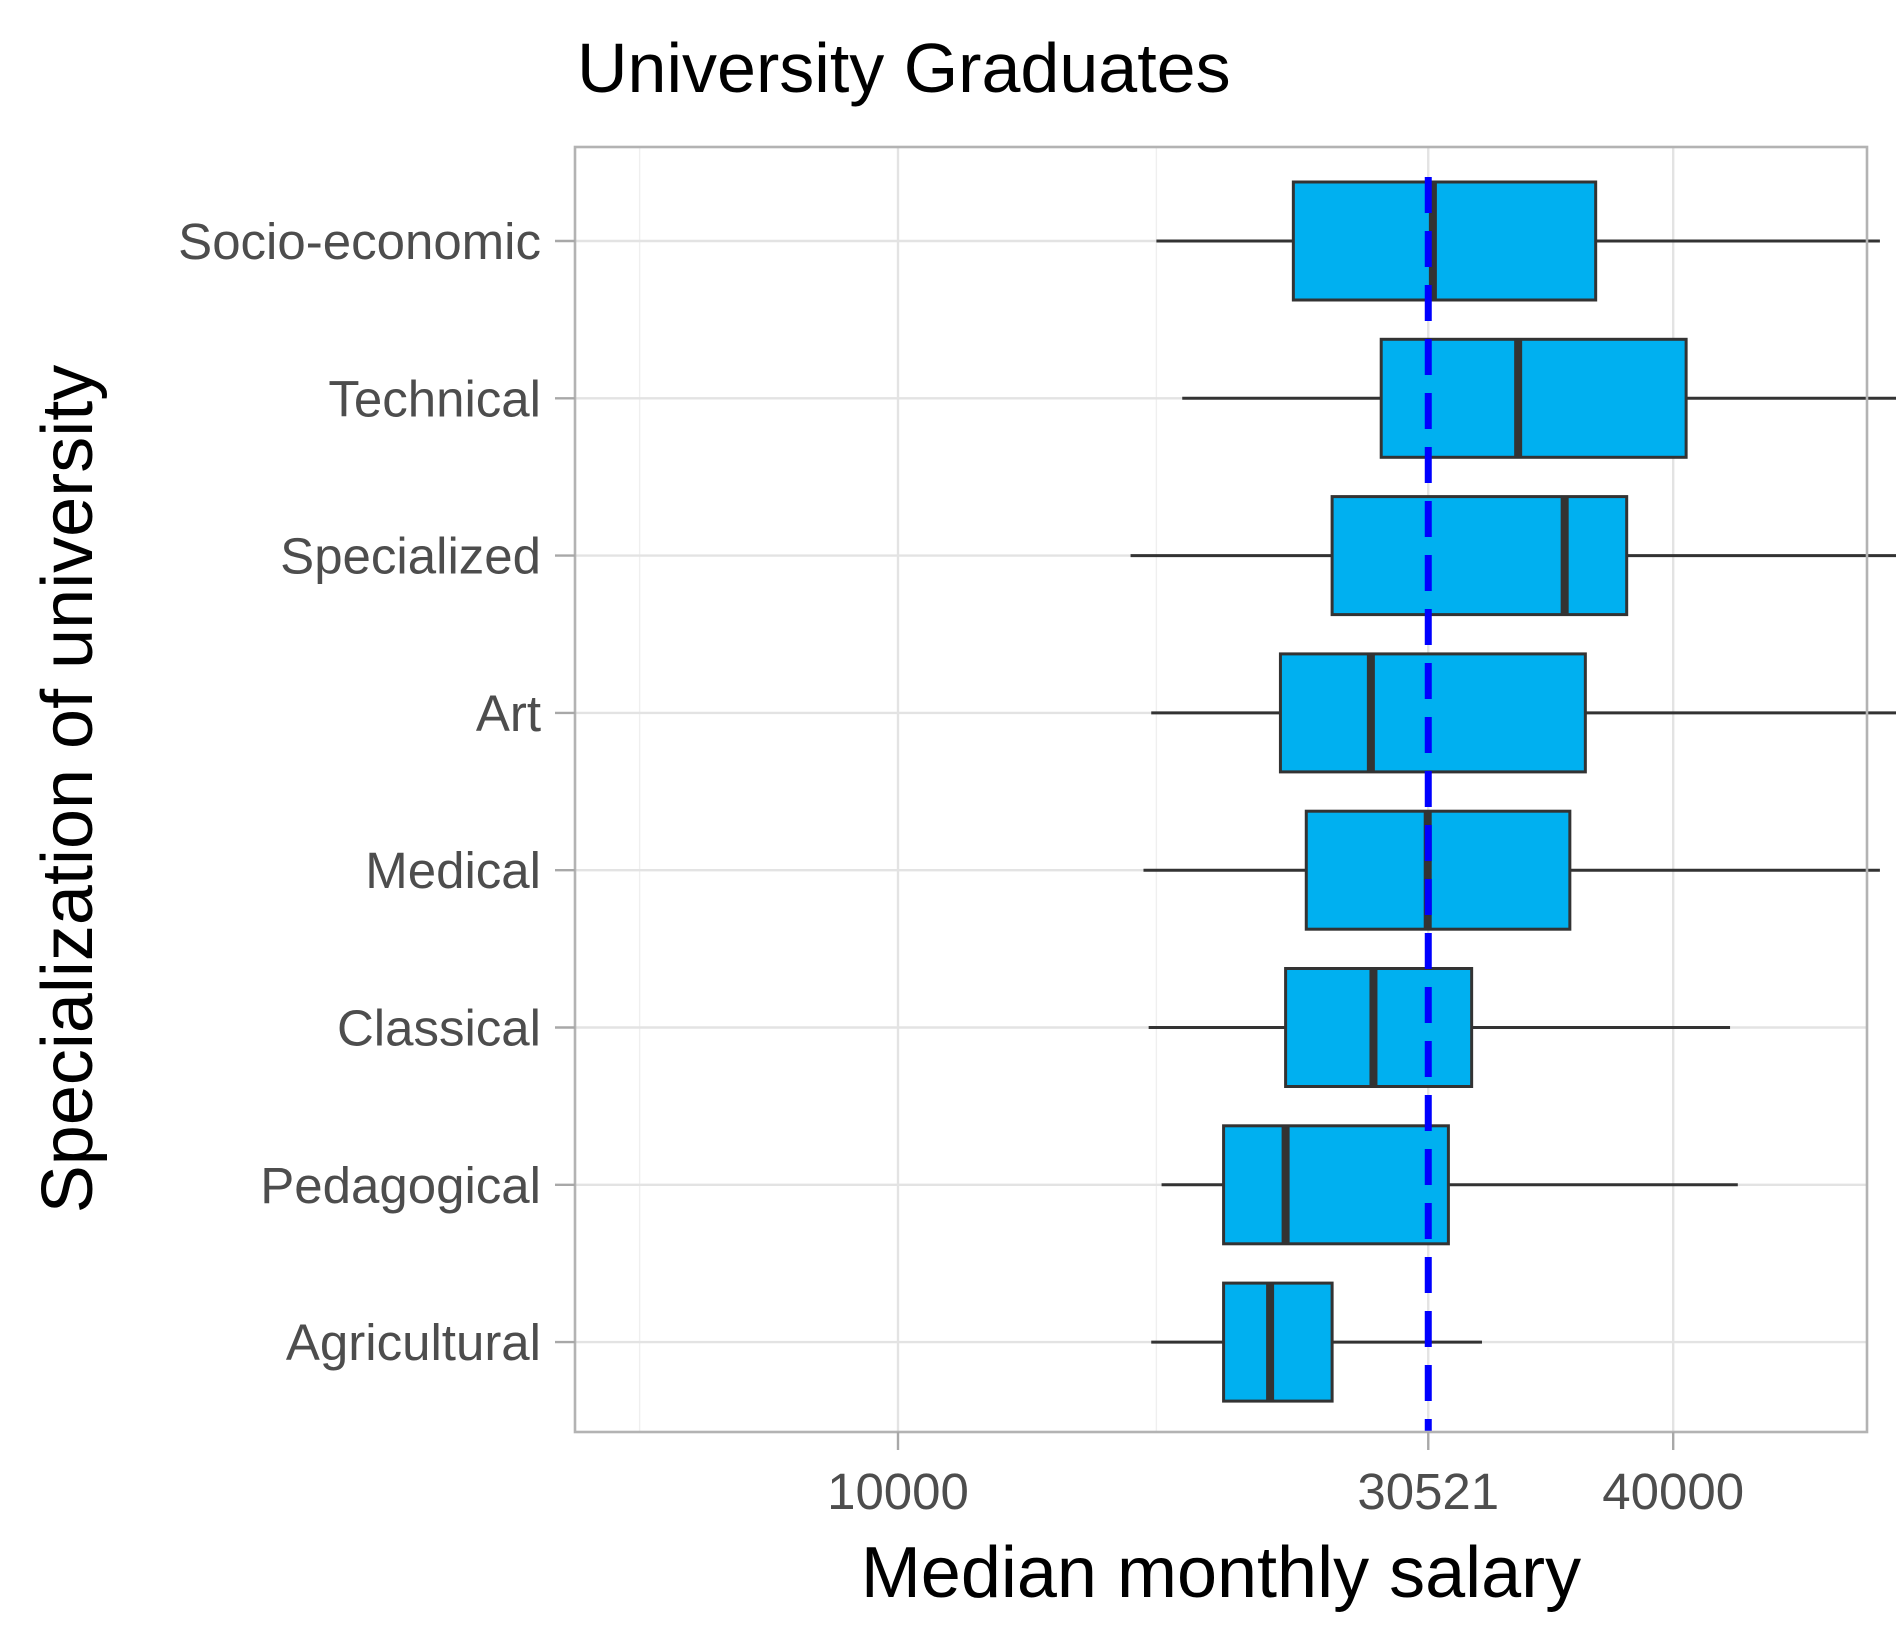 This screenshot has width=1896, height=1640. Describe the element at coordinates (508, 713) in the screenshot. I see `y-tick-label: Art` at that location.